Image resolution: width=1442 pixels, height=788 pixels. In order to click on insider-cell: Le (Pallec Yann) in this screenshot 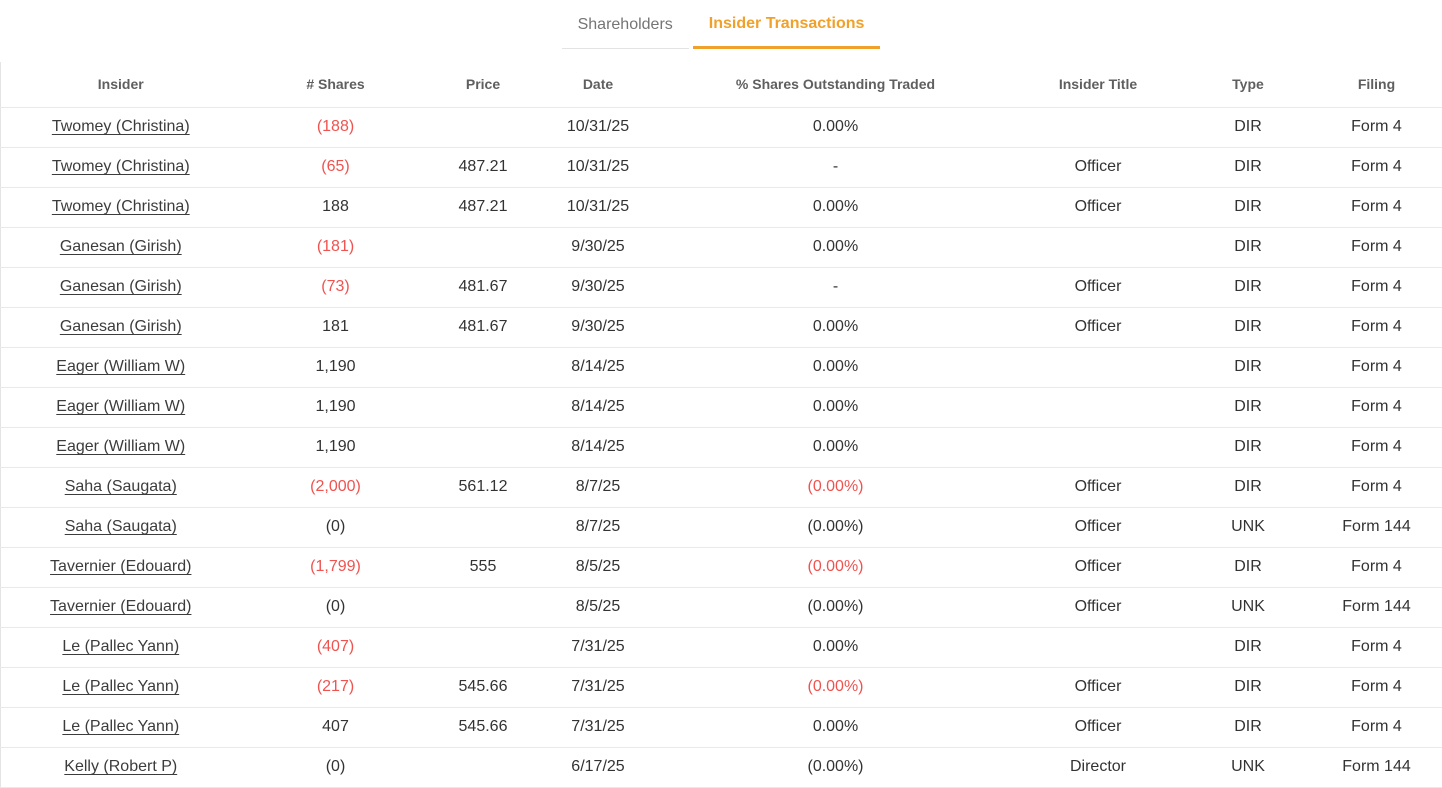, I will do `click(121, 727)`.